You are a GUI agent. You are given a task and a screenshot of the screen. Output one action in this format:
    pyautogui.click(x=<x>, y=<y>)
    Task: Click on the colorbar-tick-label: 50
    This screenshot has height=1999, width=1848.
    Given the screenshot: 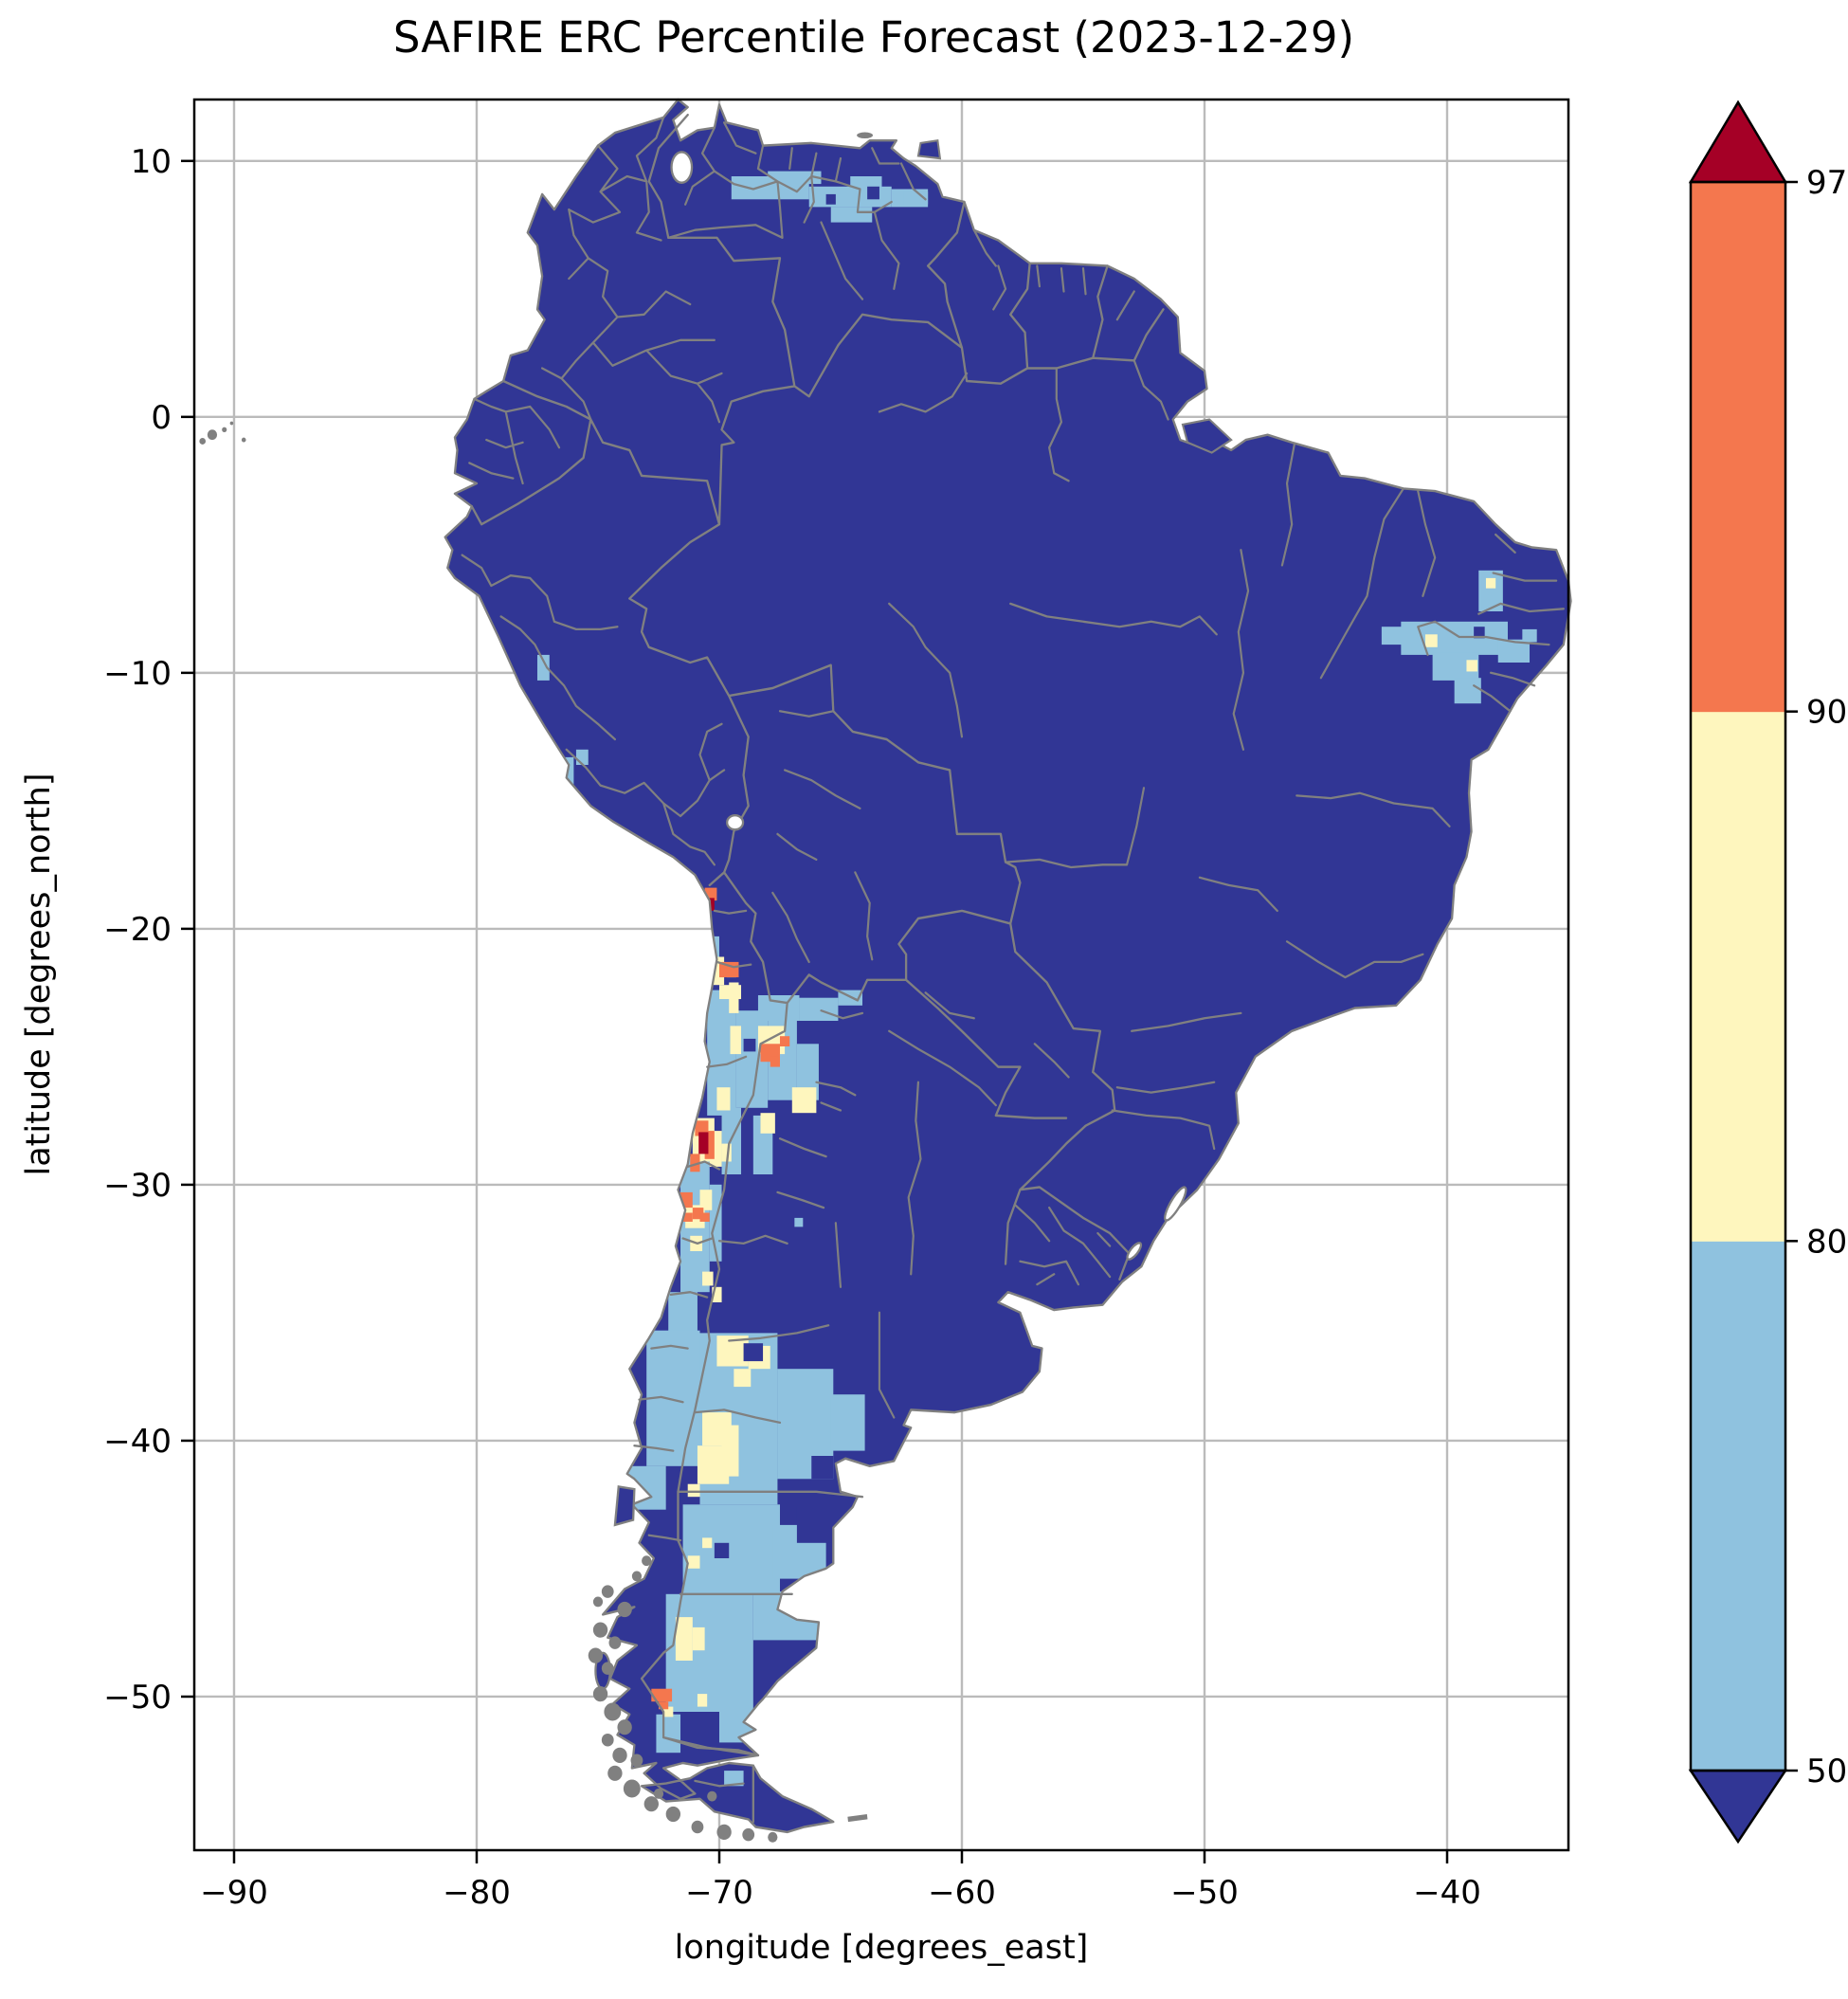 What is the action you would take?
    pyautogui.click(x=1827, y=1772)
    